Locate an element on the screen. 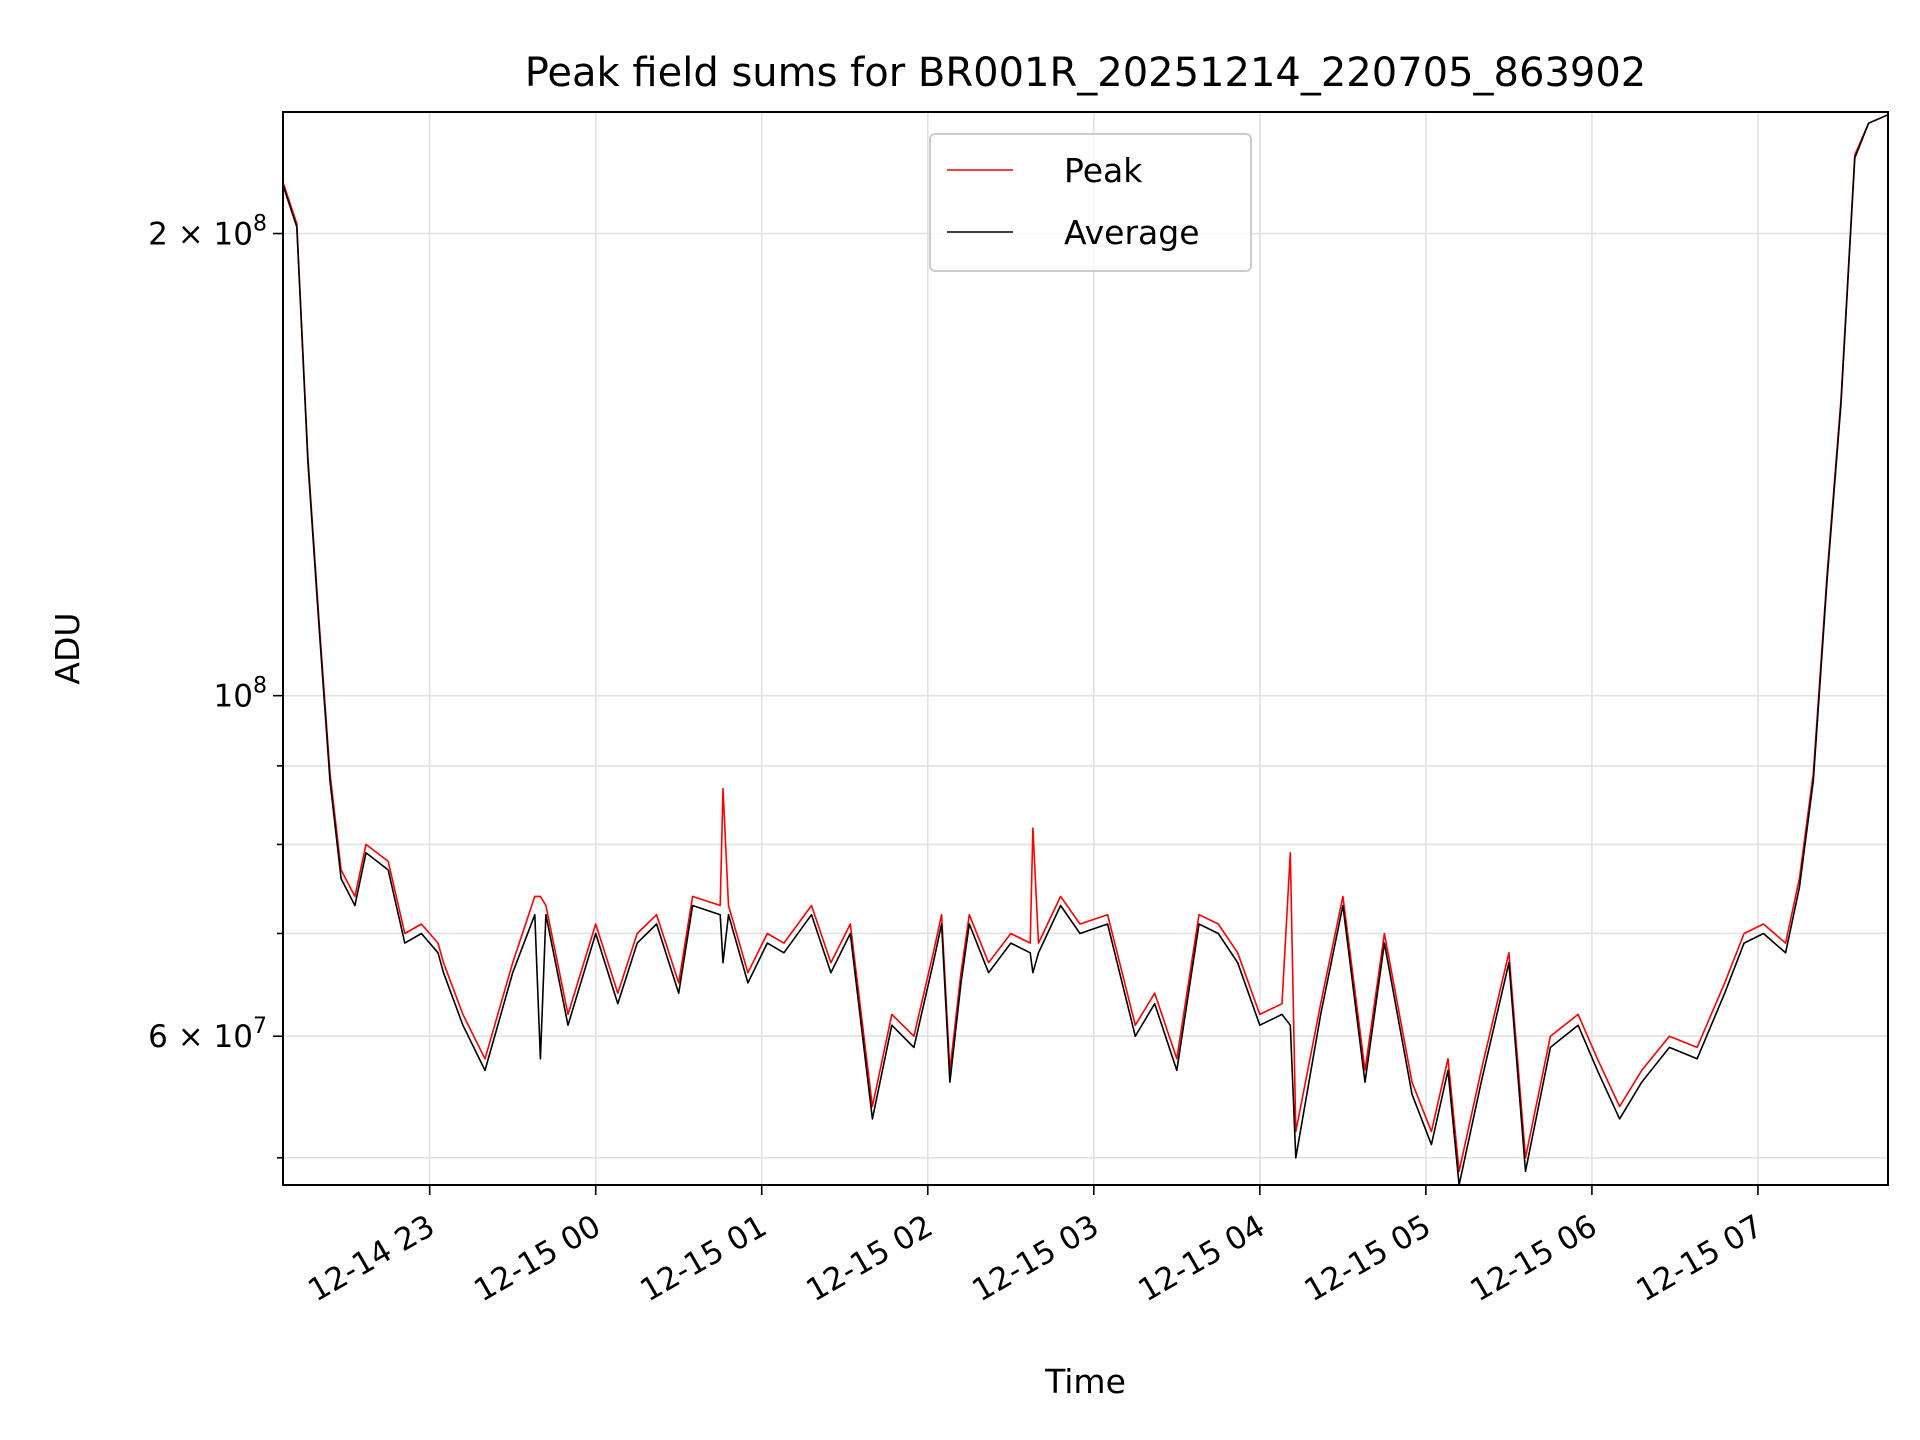 The height and width of the screenshot is (1440, 1920). legend: Peak Average is located at coordinates (1090, 202).